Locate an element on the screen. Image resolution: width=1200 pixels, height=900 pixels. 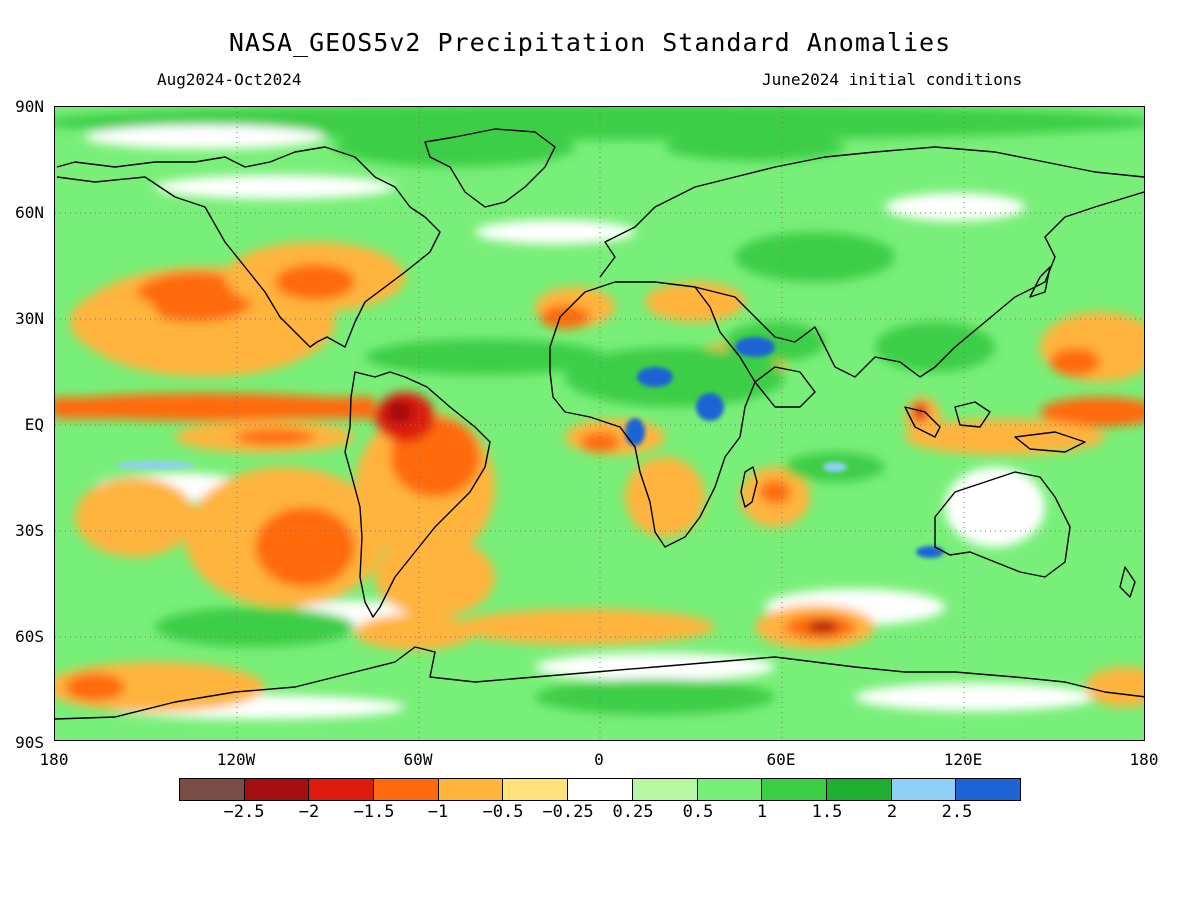
colorbar-label: −2 is located at coordinates (309, 812).